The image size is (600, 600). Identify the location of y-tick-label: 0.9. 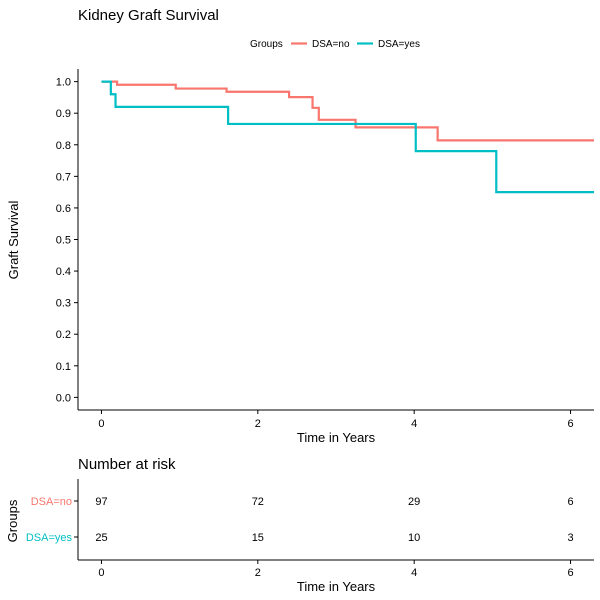
(63, 114).